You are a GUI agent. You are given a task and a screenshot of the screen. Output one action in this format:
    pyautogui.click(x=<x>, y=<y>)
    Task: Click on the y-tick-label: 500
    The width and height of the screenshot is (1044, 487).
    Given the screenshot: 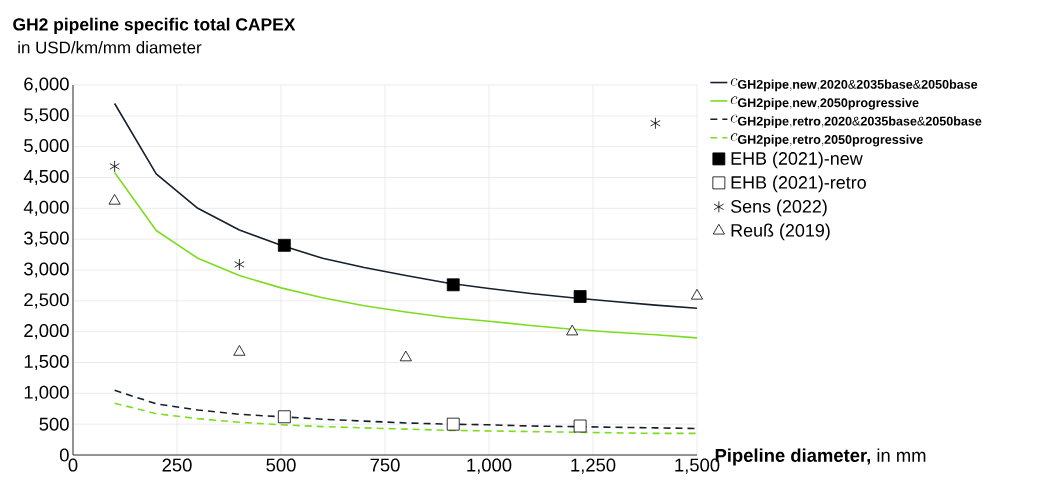 What is the action you would take?
    pyautogui.click(x=54, y=424)
    